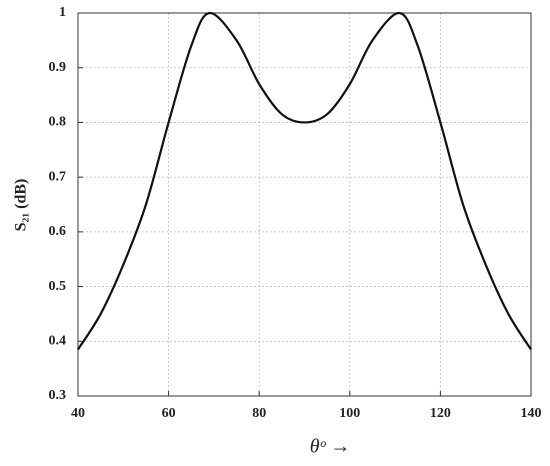  What do you see at coordinates (531, 413) in the screenshot?
I see `x-tick-label: 140` at bounding box center [531, 413].